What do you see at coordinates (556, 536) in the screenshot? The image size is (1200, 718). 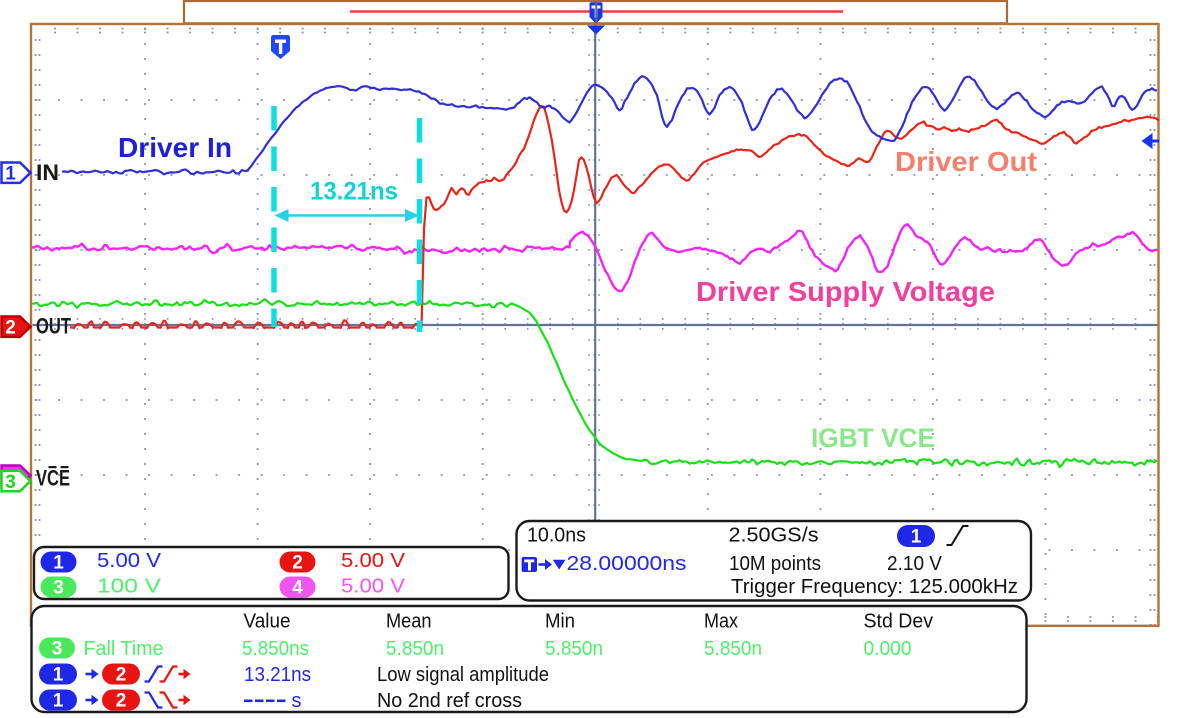 I see `svg-text: 10.0ns` at bounding box center [556, 536].